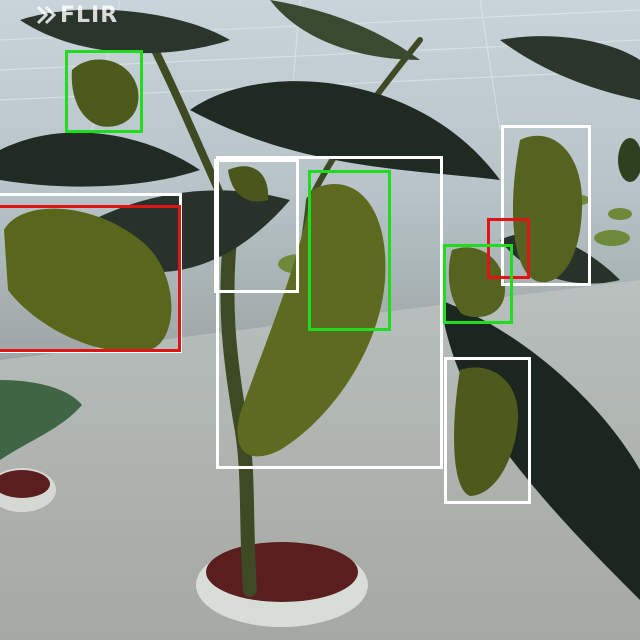 This screenshot has height=640, width=640. I want to click on white-box-lower-right-pepper, so click(487, 430).